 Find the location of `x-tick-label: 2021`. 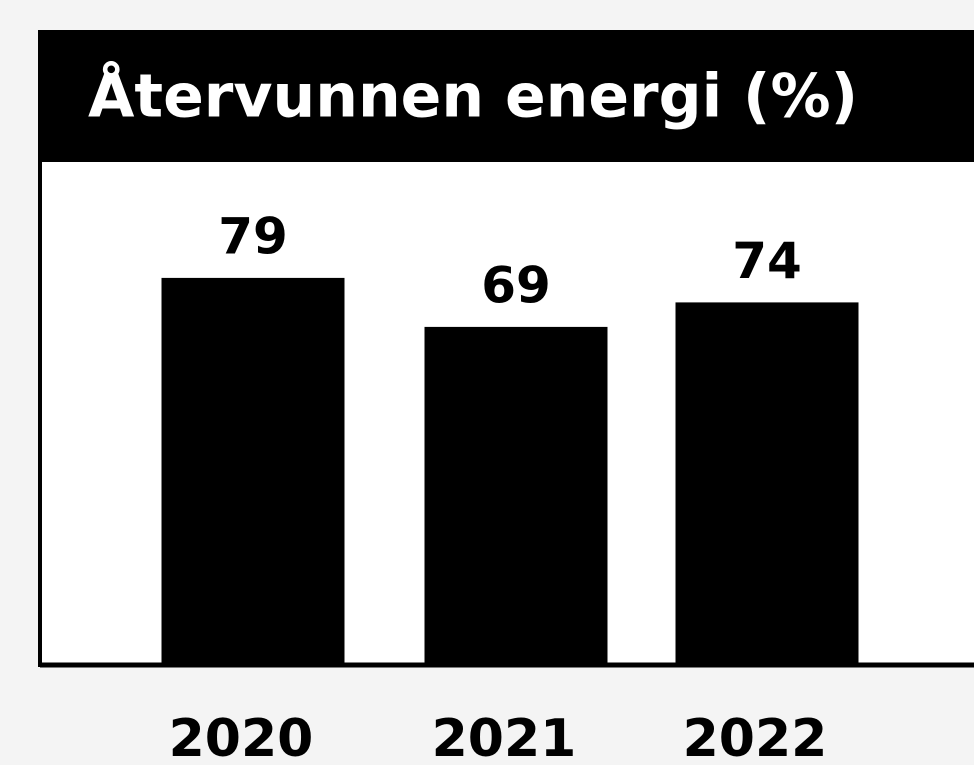

x-tick-label: 2021 is located at coordinates (504, 737).